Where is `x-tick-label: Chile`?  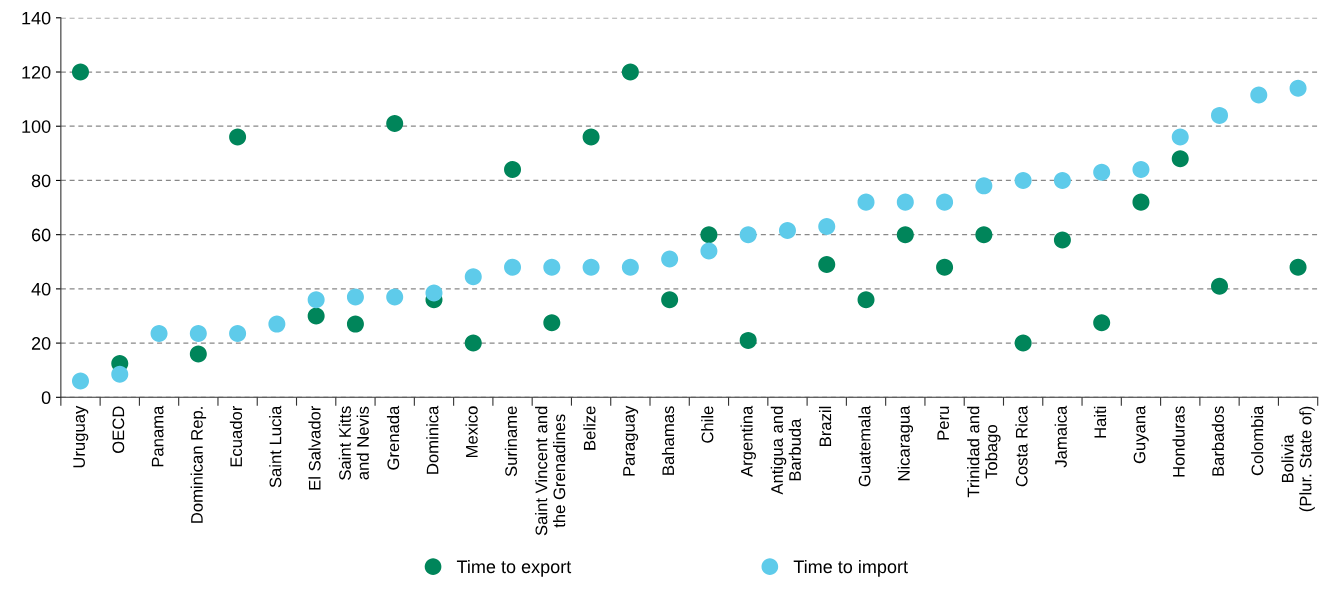
x-tick-label: Chile is located at coordinates (707, 424).